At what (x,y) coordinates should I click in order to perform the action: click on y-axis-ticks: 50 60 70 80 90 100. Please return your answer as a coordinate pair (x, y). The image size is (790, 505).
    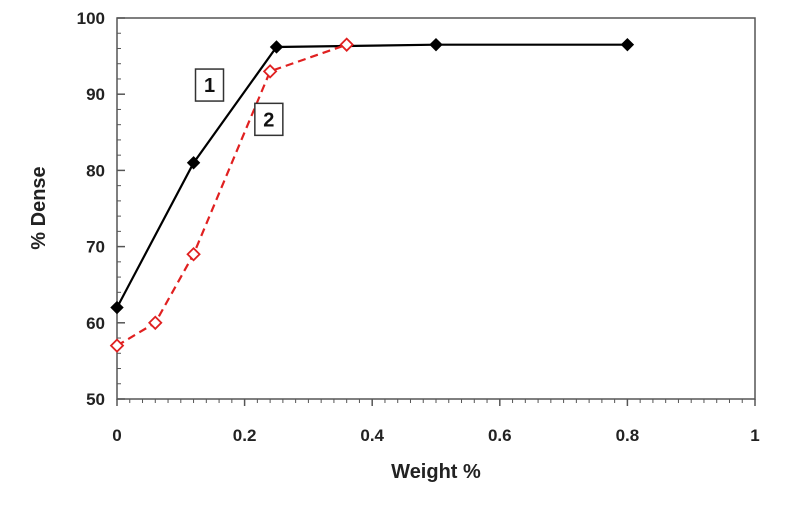
    Looking at the image, I should click on (101, 209).